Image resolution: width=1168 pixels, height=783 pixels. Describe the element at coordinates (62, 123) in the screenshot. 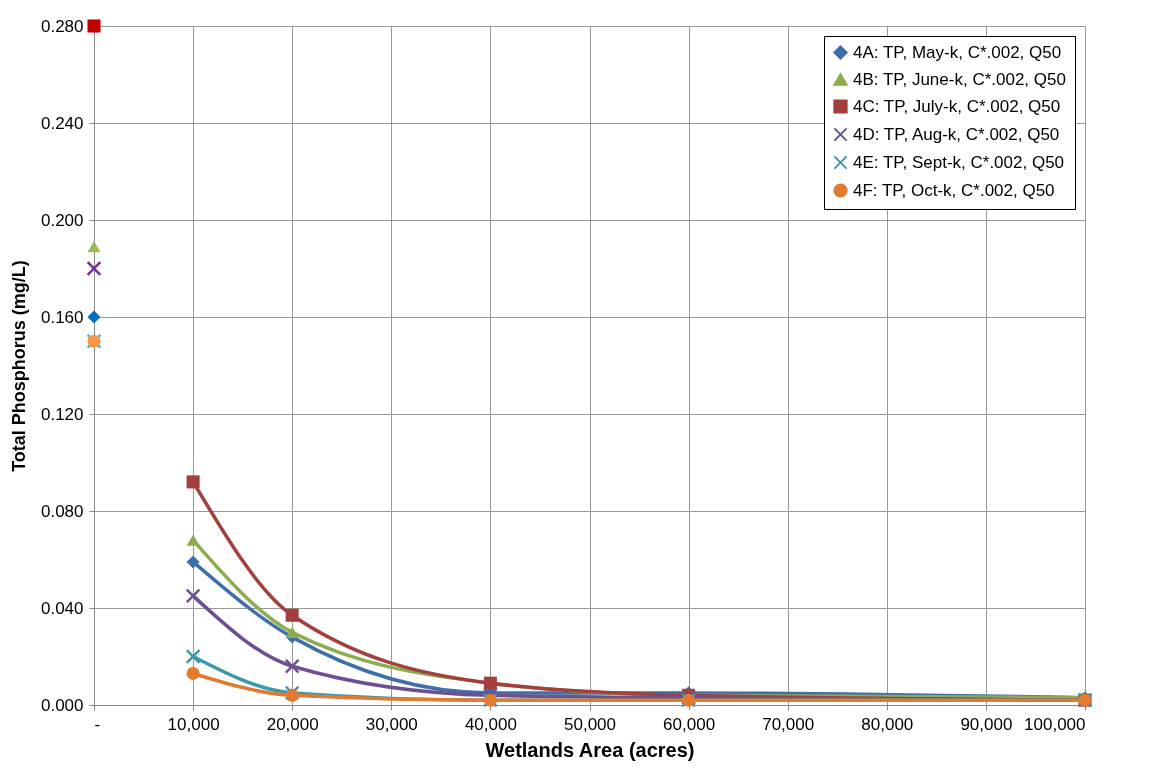

I see `y-tick-label: 0.240` at that location.